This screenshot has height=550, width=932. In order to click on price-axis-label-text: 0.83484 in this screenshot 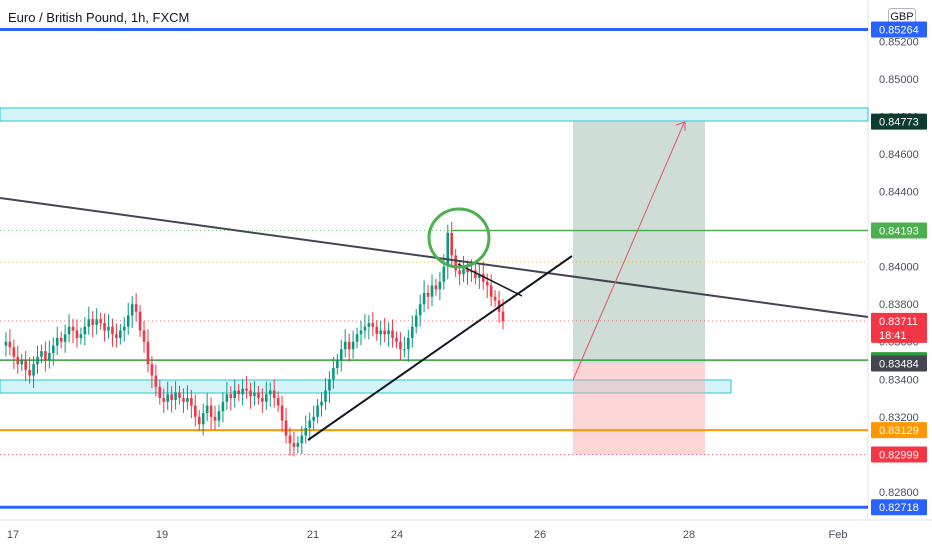, I will do `click(899, 365)`.